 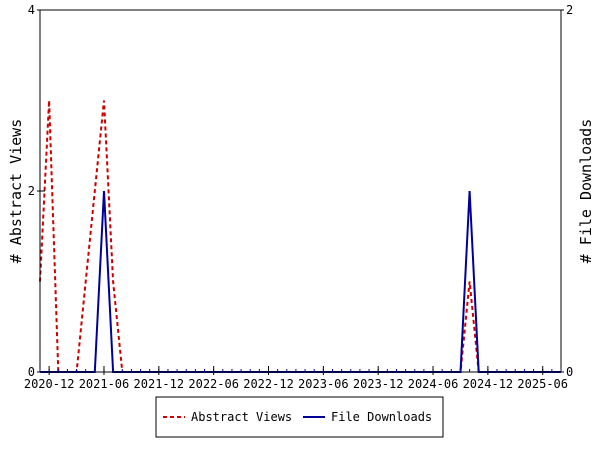 What do you see at coordinates (268, 384) in the screenshot?
I see `x-tick-label: 2022-12` at bounding box center [268, 384].